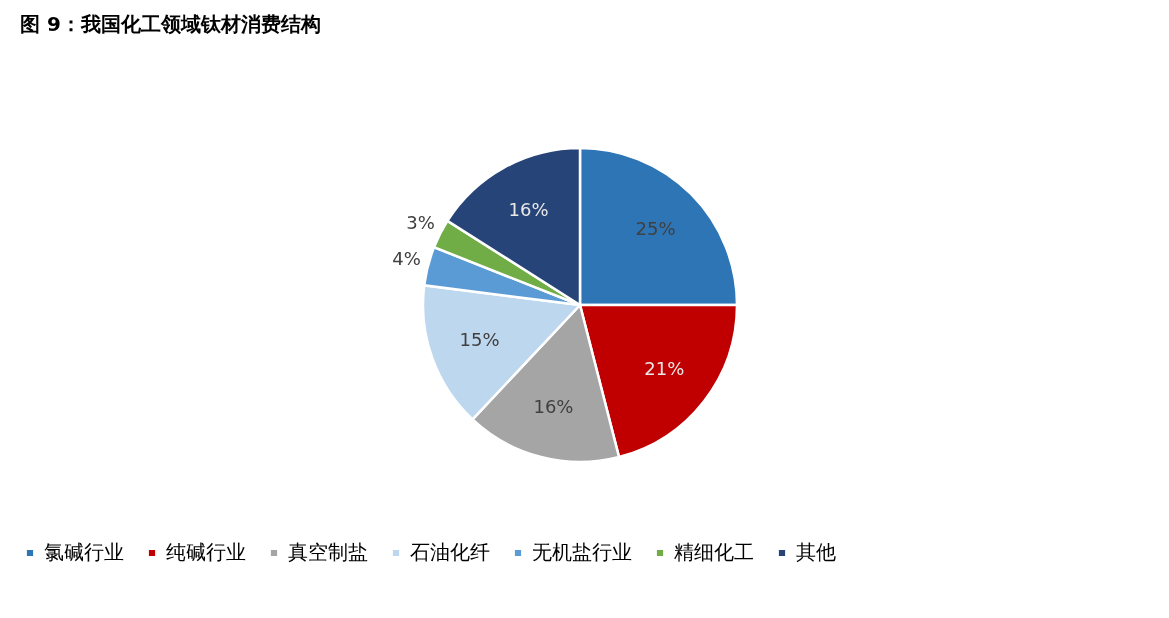  What do you see at coordinates (450, 552) in the screenshot?
I see `legend-label: 石油化纤` at bounding box center [450, 552].